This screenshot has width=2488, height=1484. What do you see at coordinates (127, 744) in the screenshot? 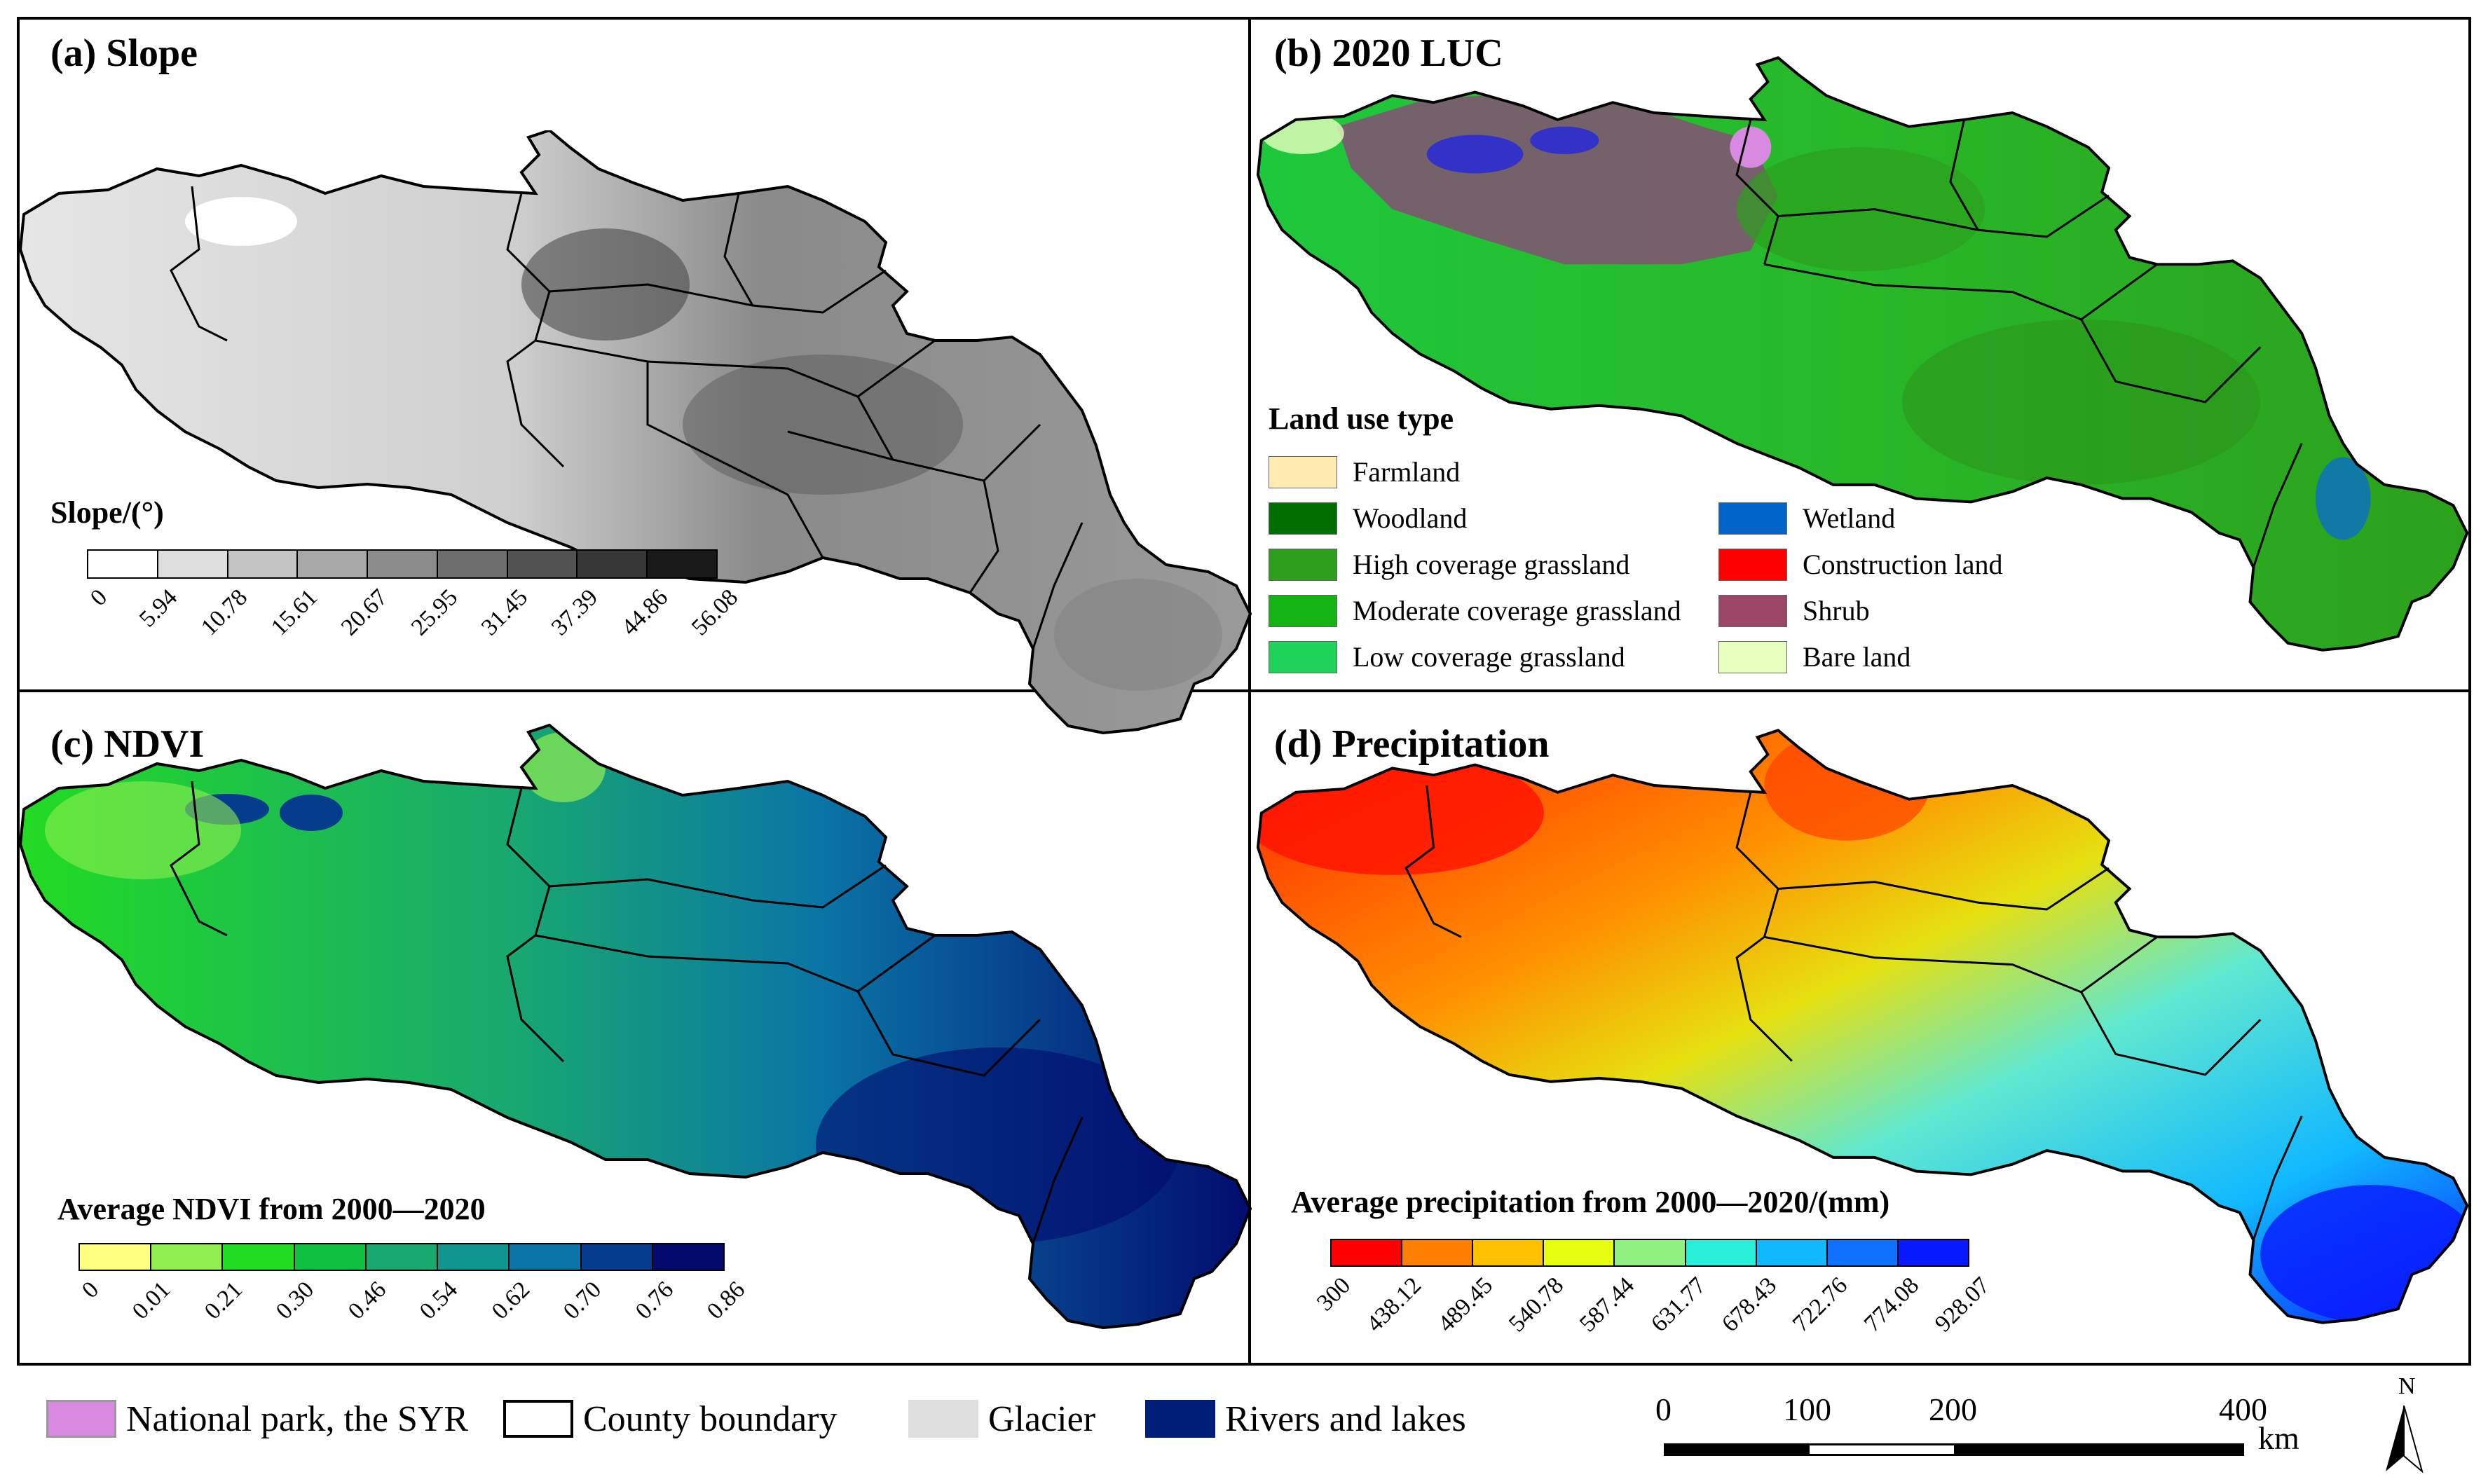
I see `panel-c-title: (c) NDVI` at bounding box center [127, 744].